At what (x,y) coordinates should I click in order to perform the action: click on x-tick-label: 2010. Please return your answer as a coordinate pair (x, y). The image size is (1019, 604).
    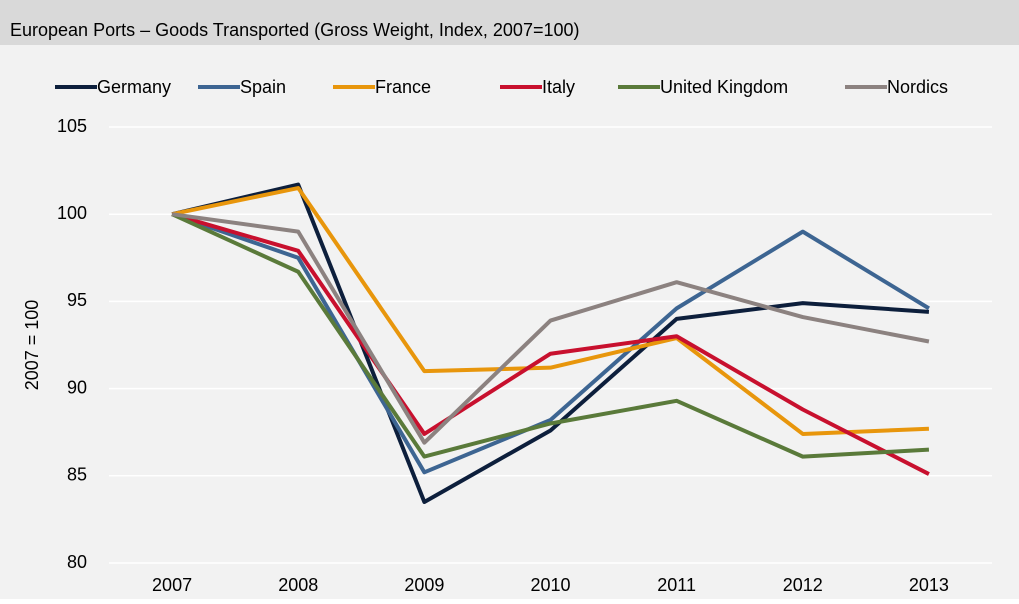
    Looking at the image, I should click on (550, 585).